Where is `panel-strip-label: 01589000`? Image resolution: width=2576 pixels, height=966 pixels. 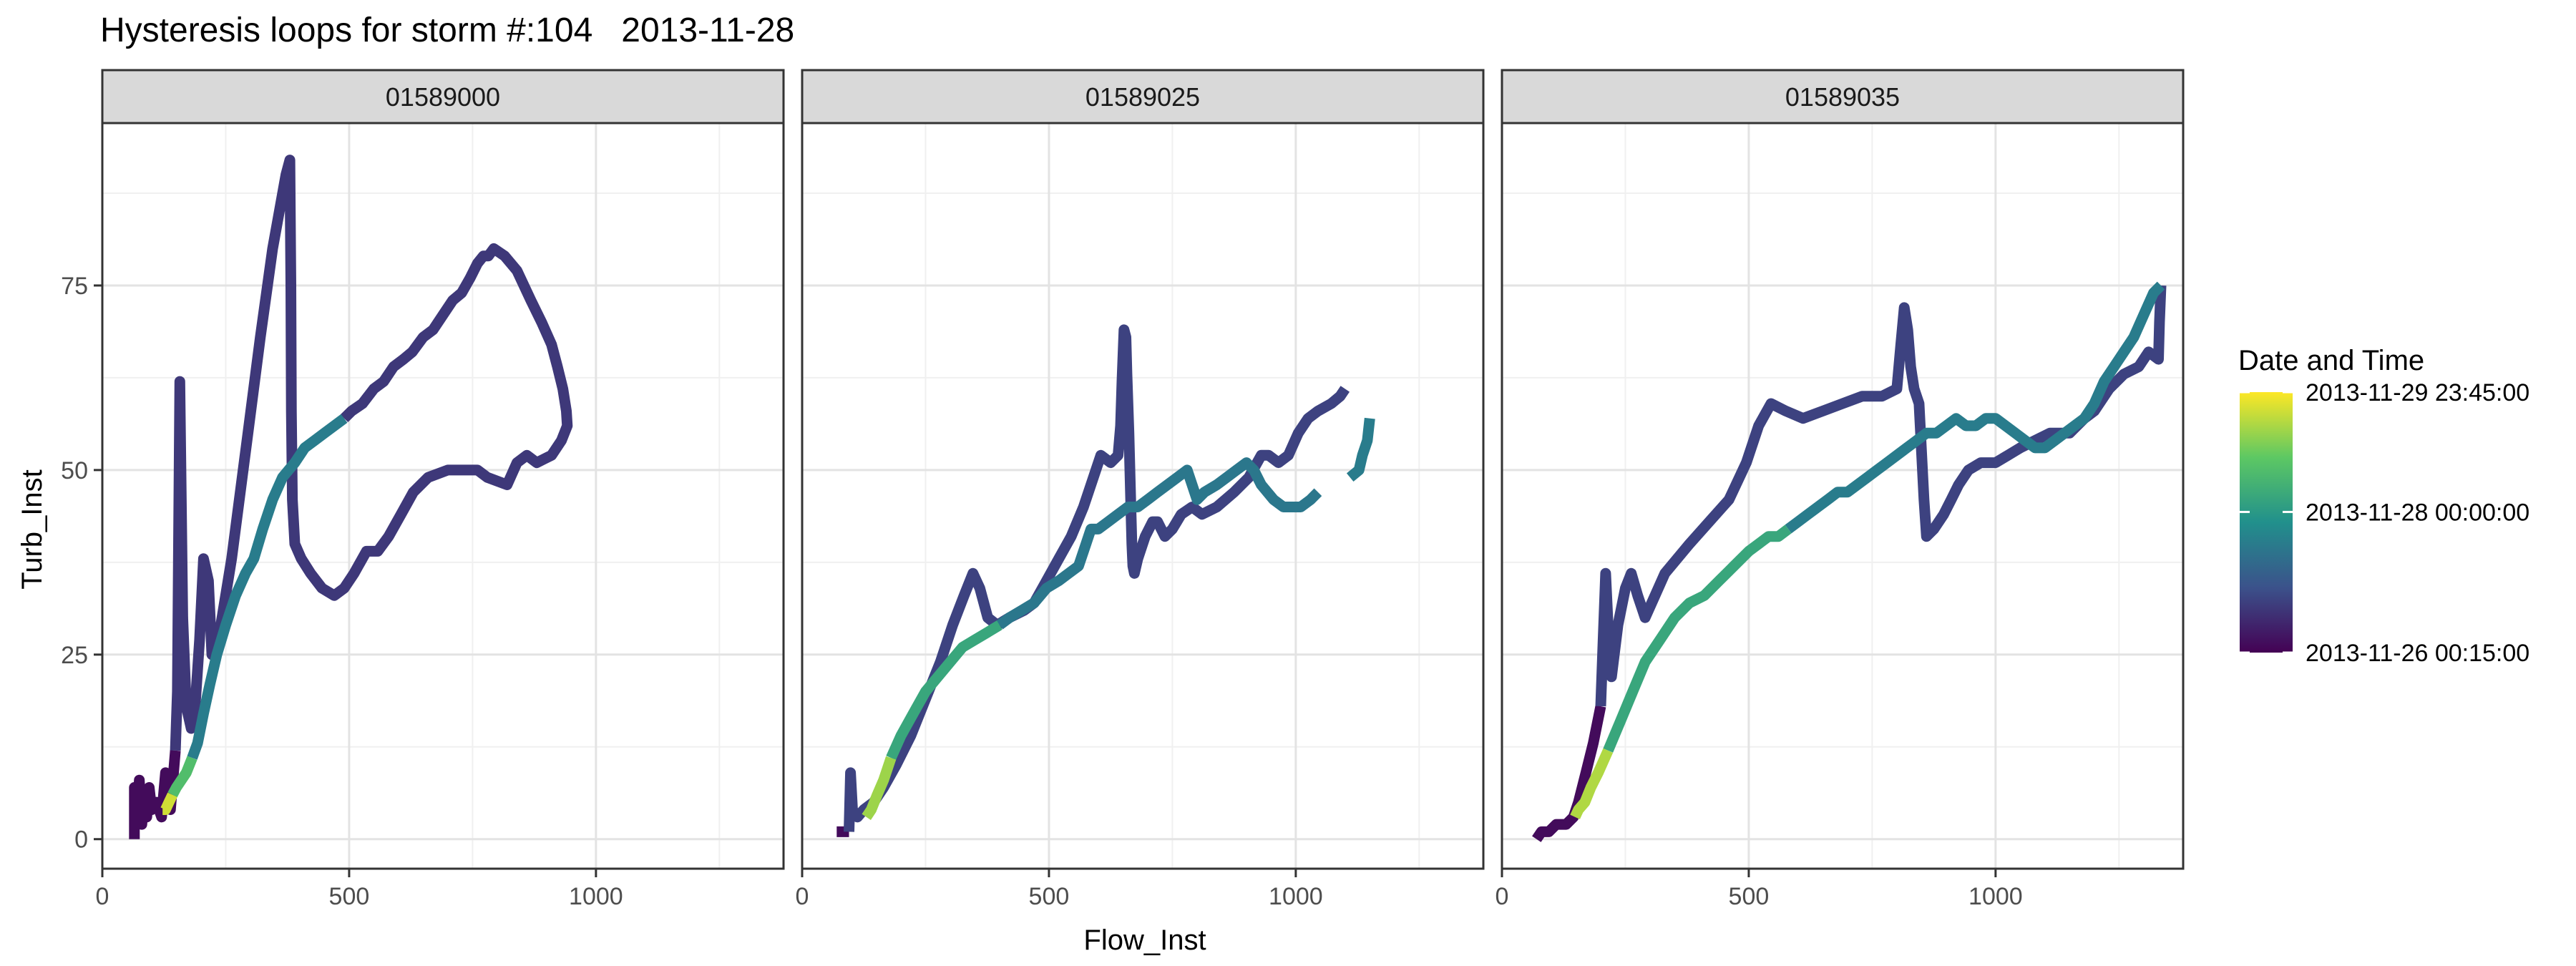
panel-strip-label: 01589000 is located at coordinates (443, 97).